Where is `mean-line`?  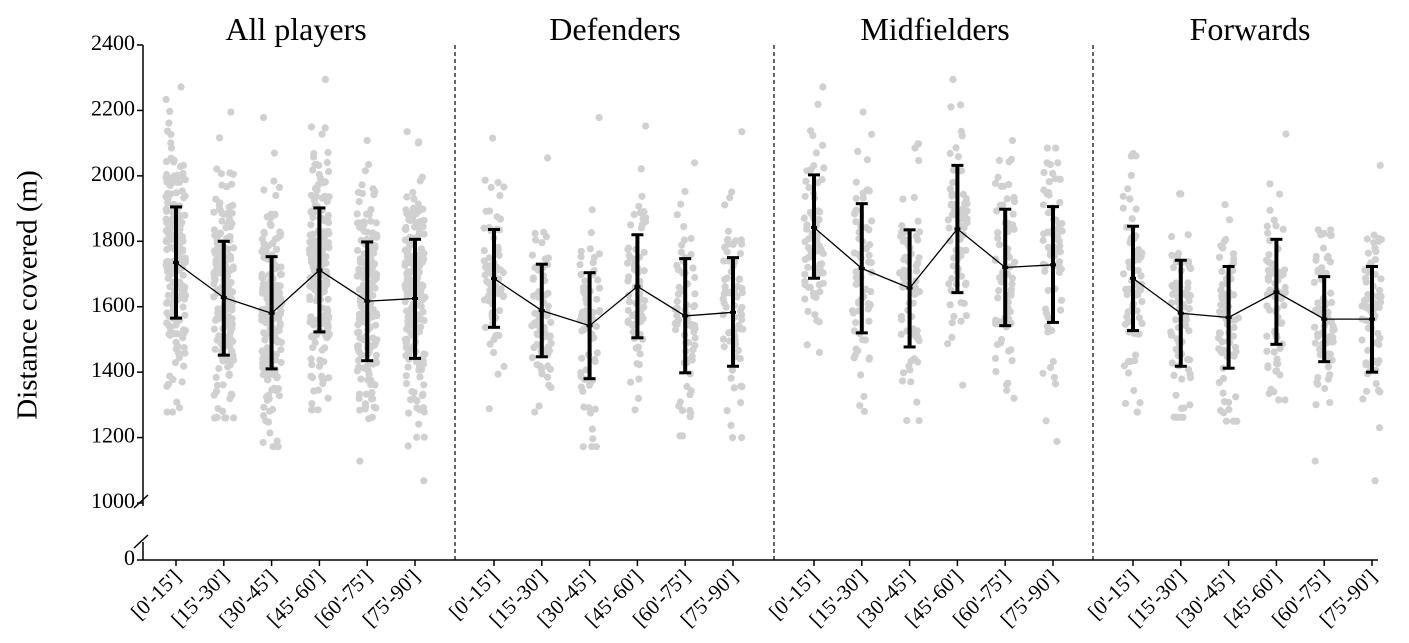 mean-line is located at coordinates (295, 288).